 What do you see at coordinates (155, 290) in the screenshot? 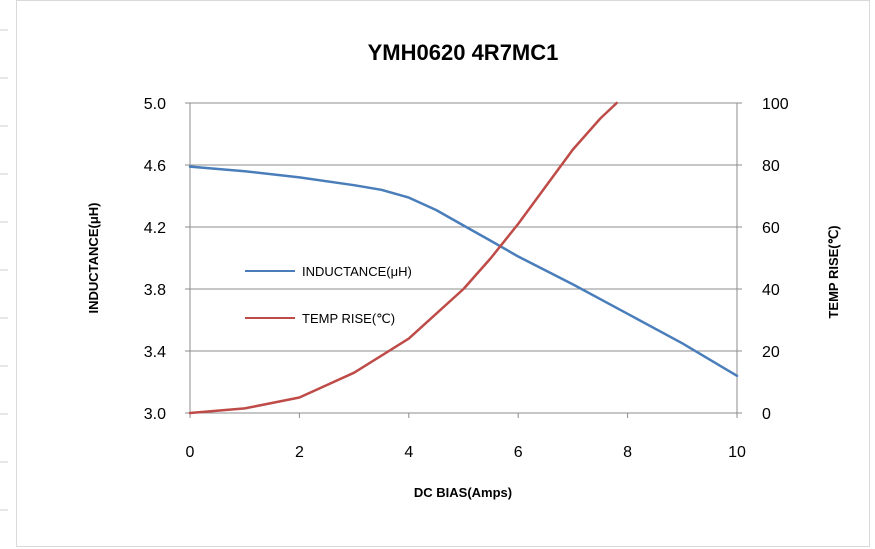
I see `y-tick-label: 3.8` at bounding box center [155, 290].